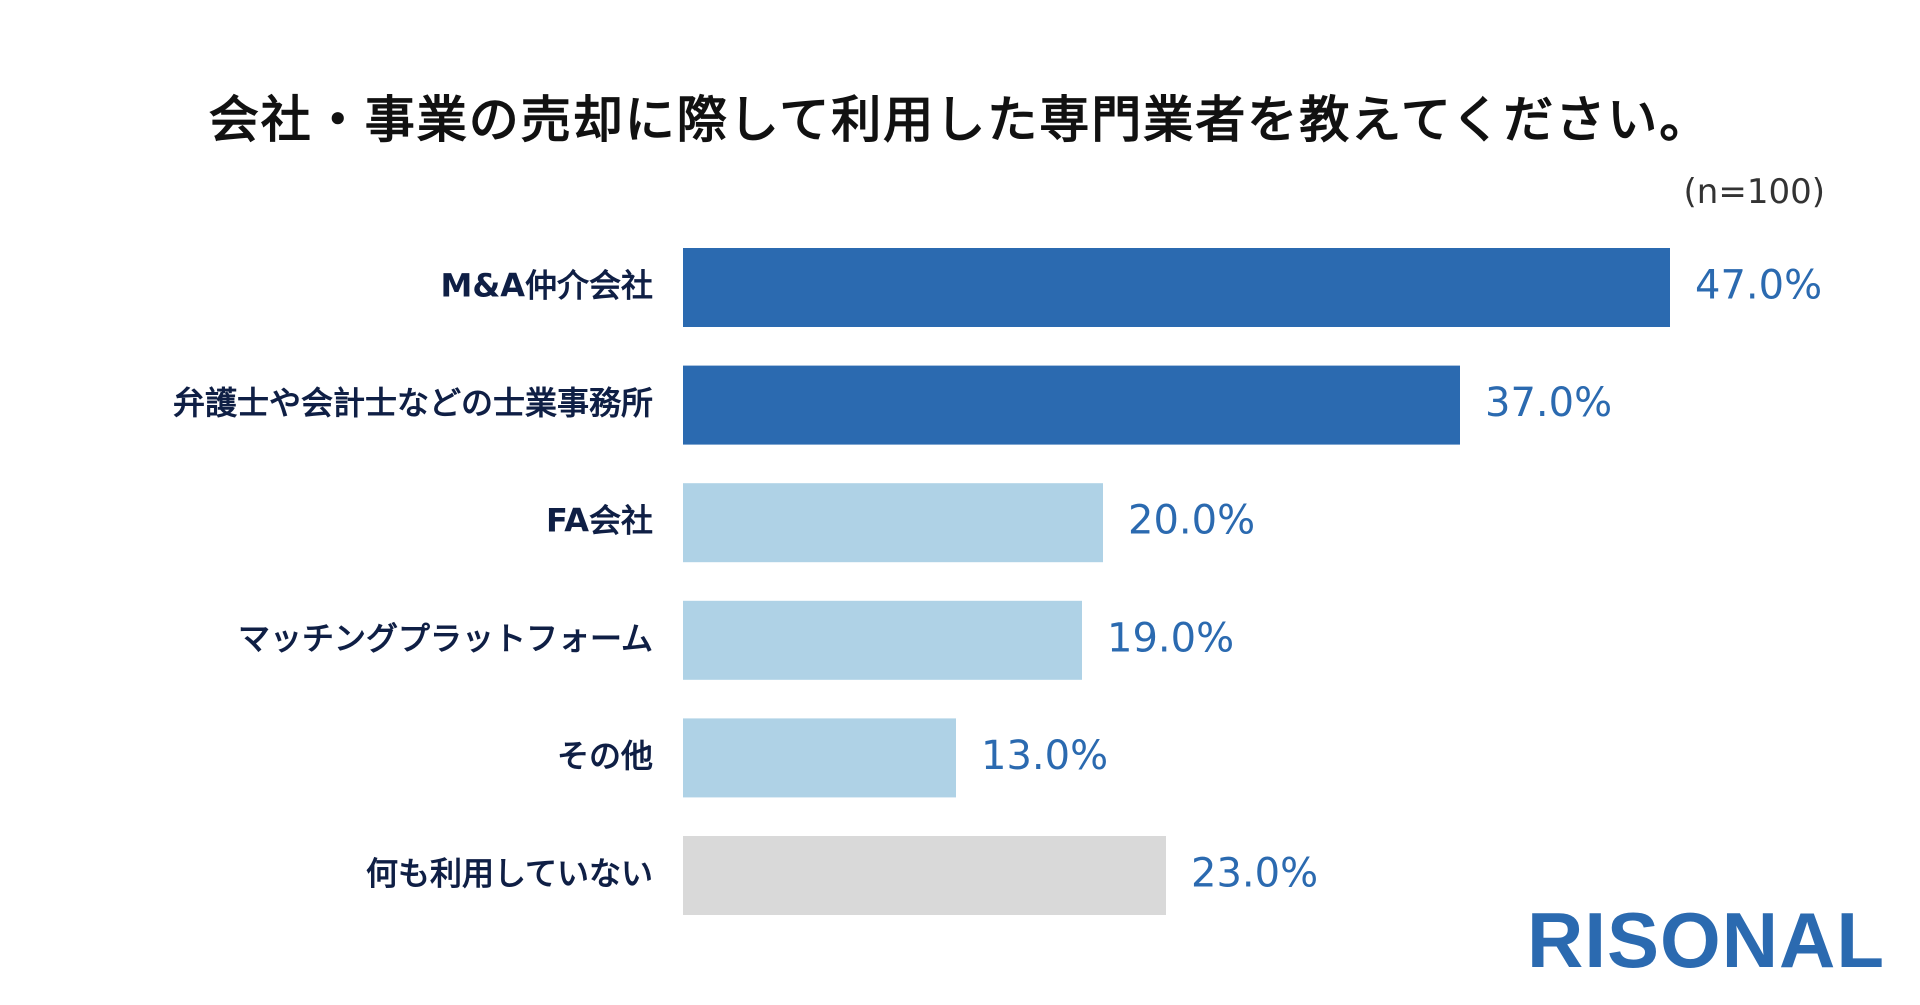 Image resolution: width=1920 pixels, height=1005 pixels. What do you see at coordinates (960, 120) in the screenshot?
I see `chart-title: 会社・事業の売却に際して利用した専門業者を教えてください。` at bounding box center [960, 120].